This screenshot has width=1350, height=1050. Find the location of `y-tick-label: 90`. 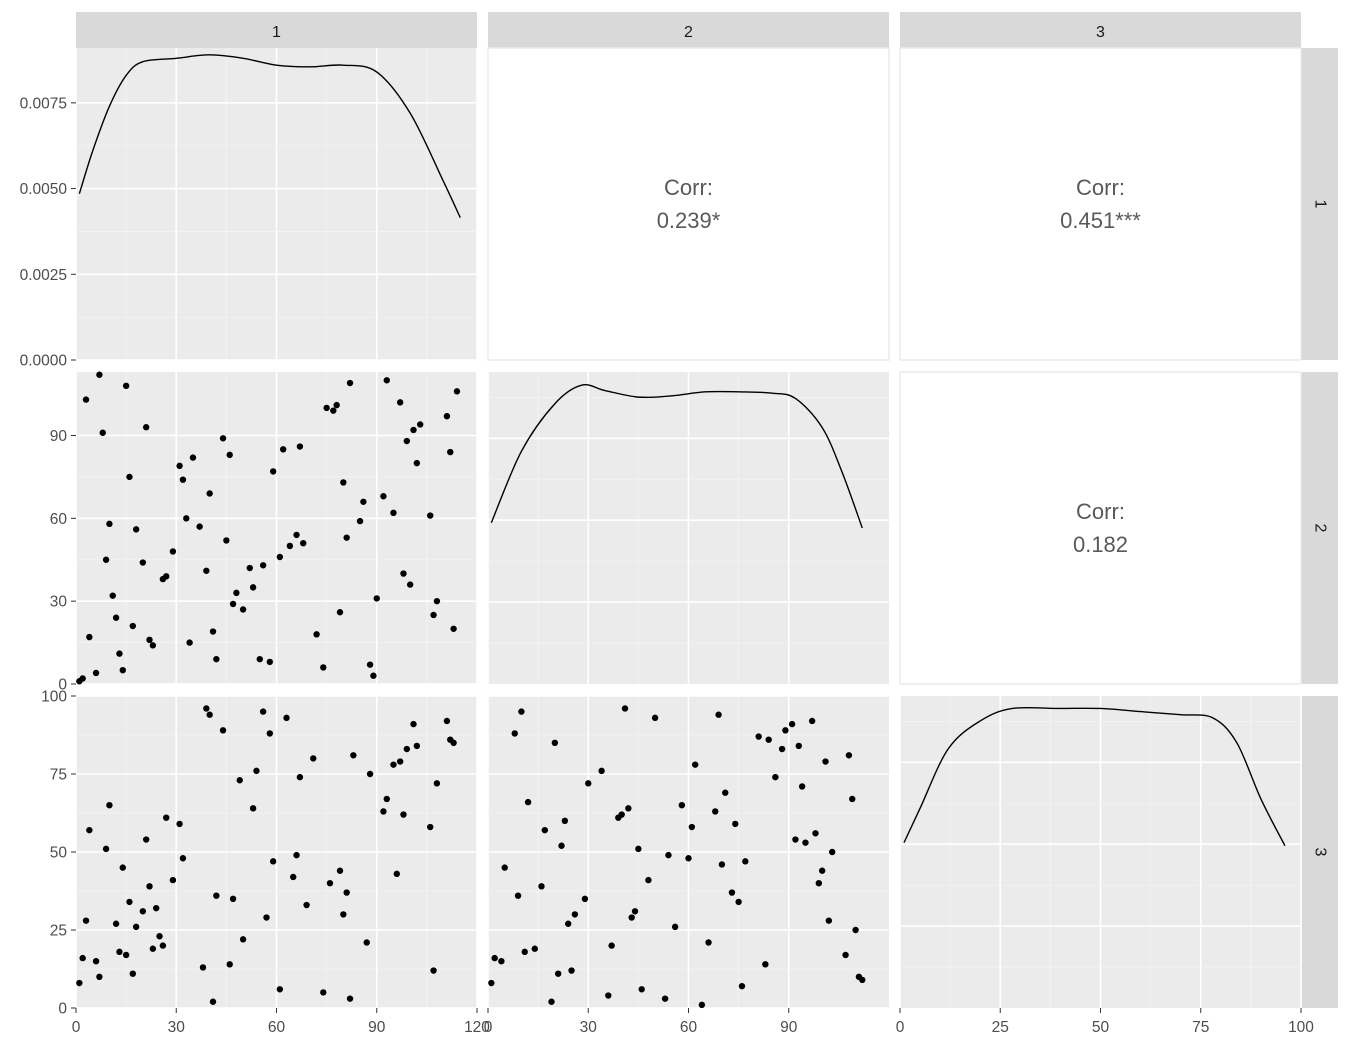

y-tick-label: 90 is located at coordinates (59, 436).